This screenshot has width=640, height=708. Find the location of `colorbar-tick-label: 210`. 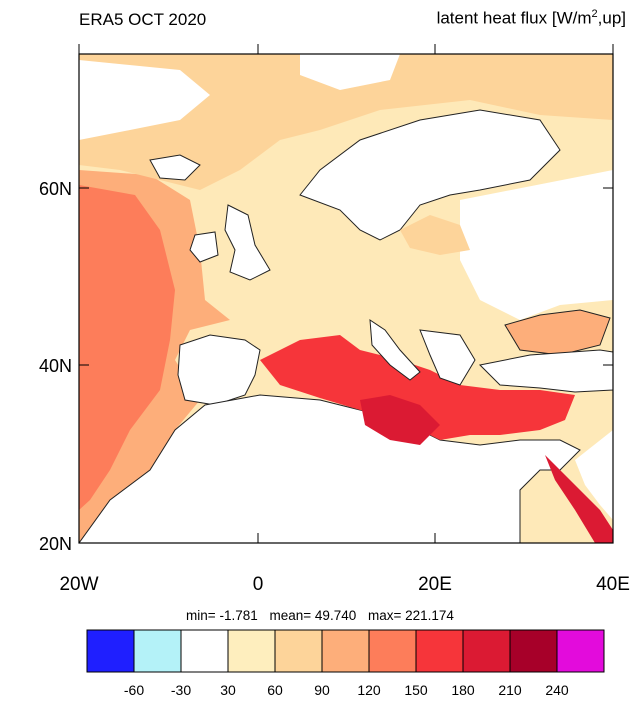

colorbar-tick-label: 210 is located at coordinates (510, 690).